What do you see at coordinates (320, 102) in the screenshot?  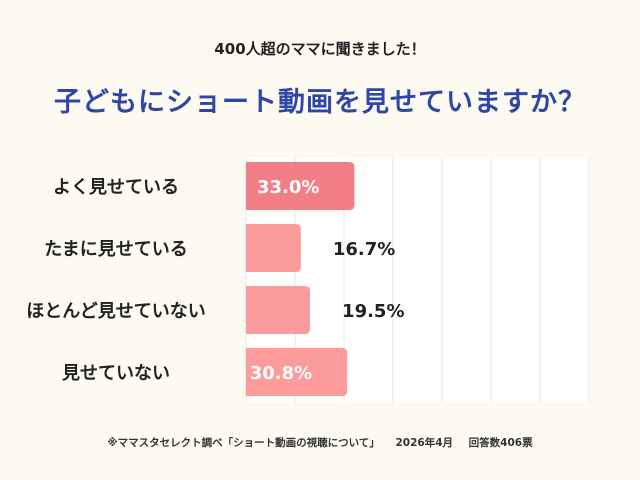 I see `chart-title: 子どもにショート動画を見せていますか？` at bounding box center [320, 102].